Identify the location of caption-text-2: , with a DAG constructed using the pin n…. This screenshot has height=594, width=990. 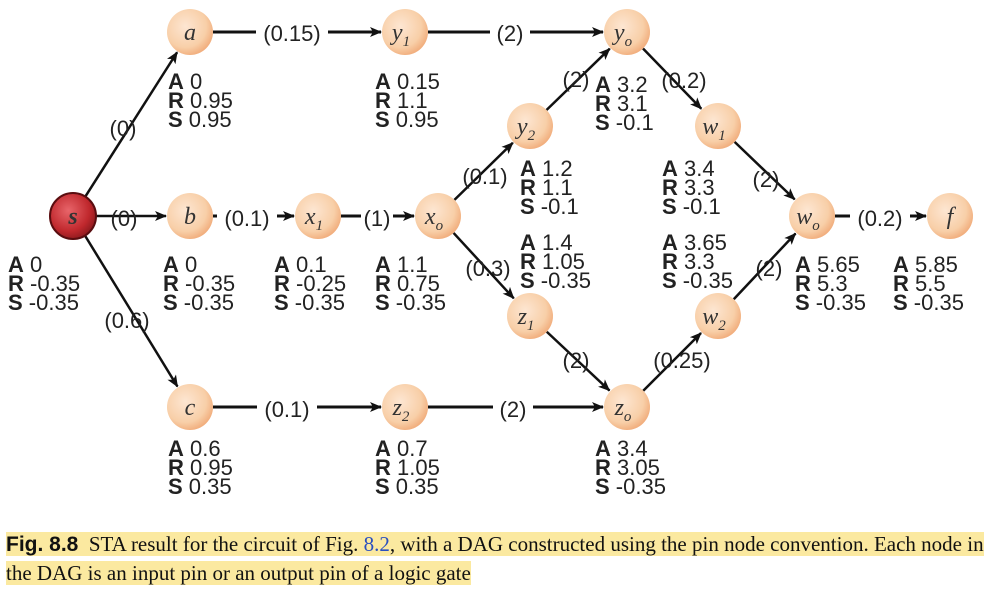
(495, 558).